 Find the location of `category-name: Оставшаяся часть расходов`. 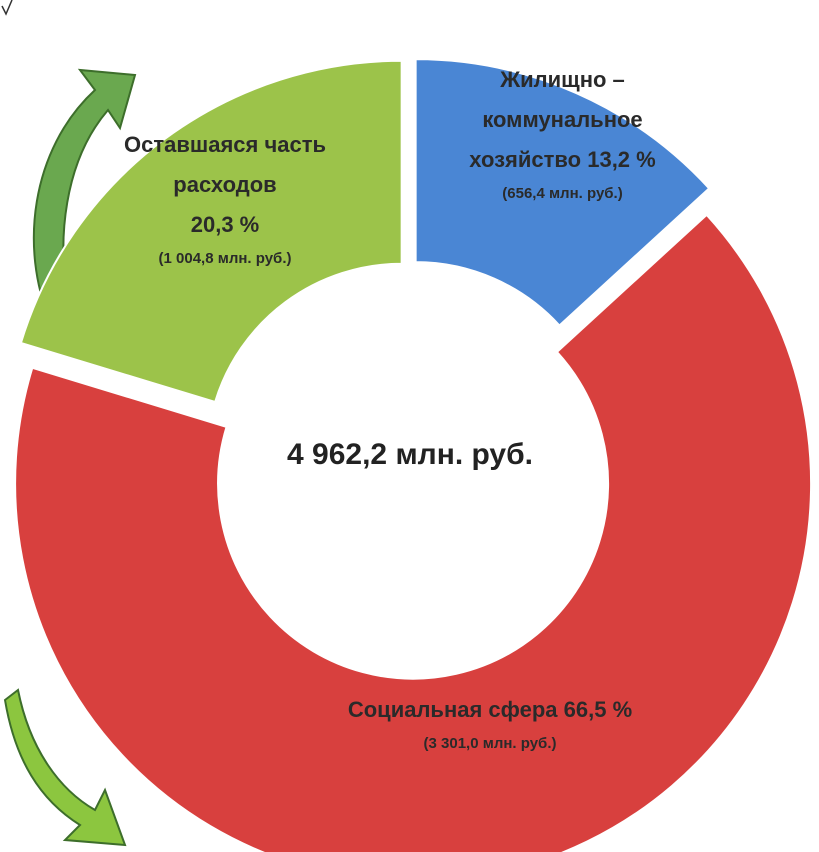

category-name: Оставшаяся часть расходов is located at coordinates (225, 164).